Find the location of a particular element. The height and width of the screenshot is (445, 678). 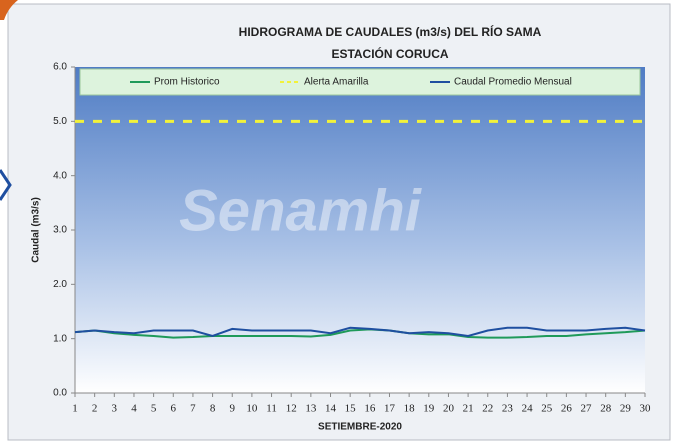

x-tick-label: 20 is located at coordinates (449, 409).